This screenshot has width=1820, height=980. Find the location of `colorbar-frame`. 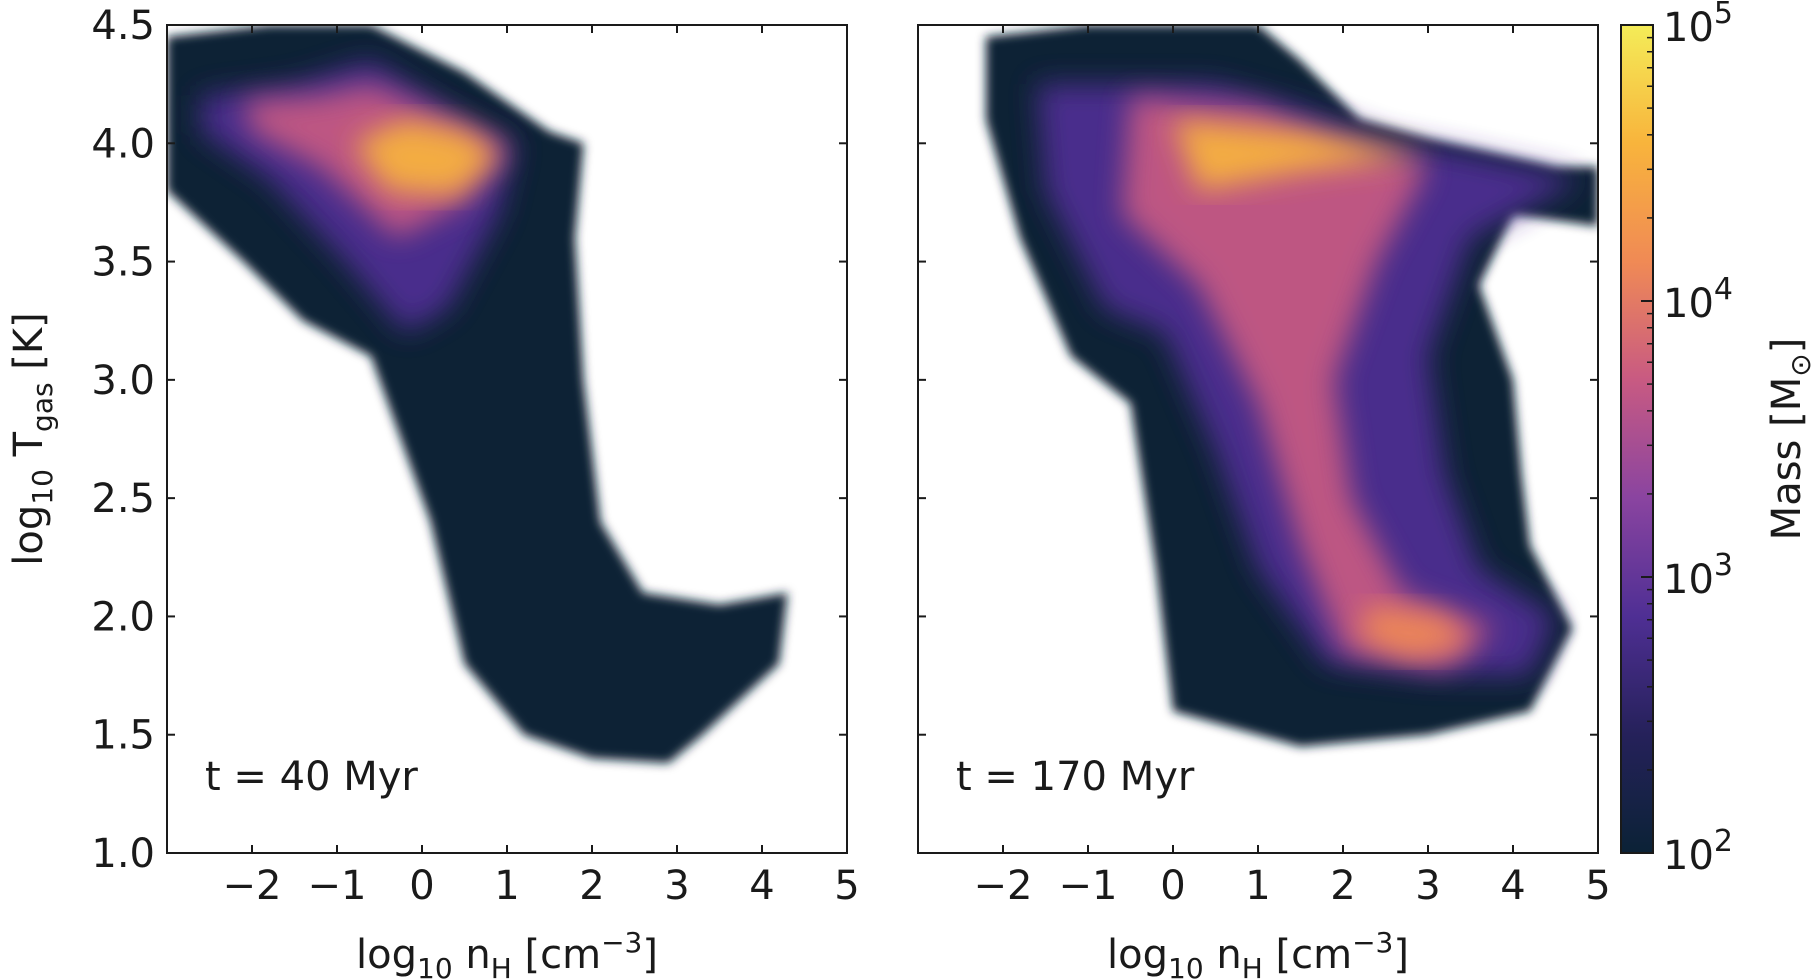

colorbar-frame is located at coordinates (1637, 439).